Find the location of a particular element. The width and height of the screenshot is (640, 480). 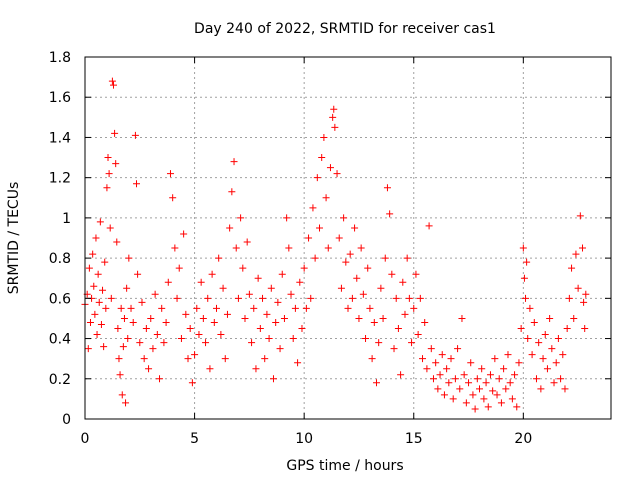

x-tick-label: 10 is located at coordinates (304, 439).